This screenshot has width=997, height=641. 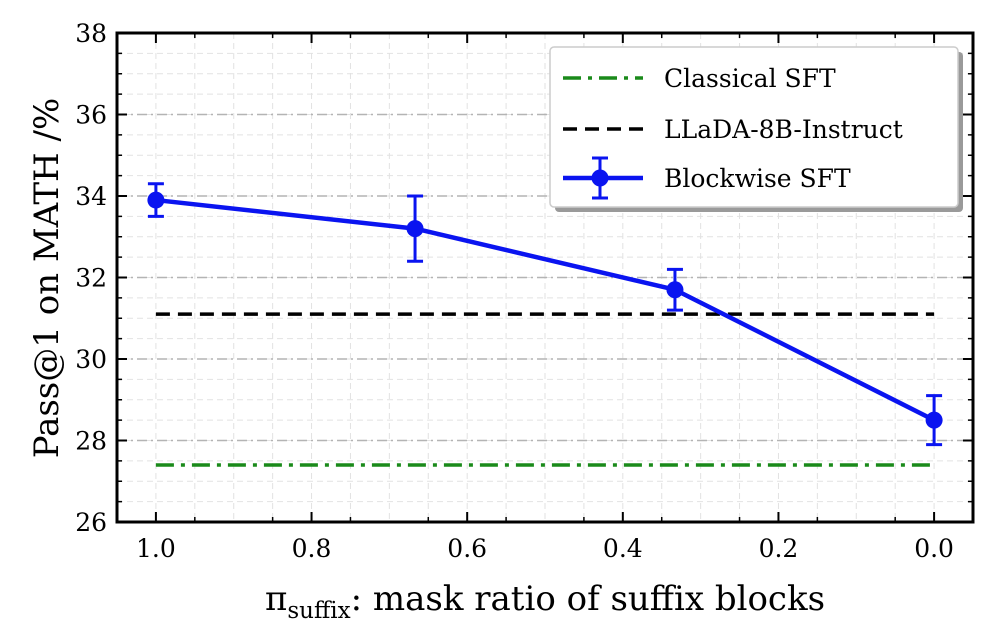 I want to click on legend-marker, so click(x=600, y=178).